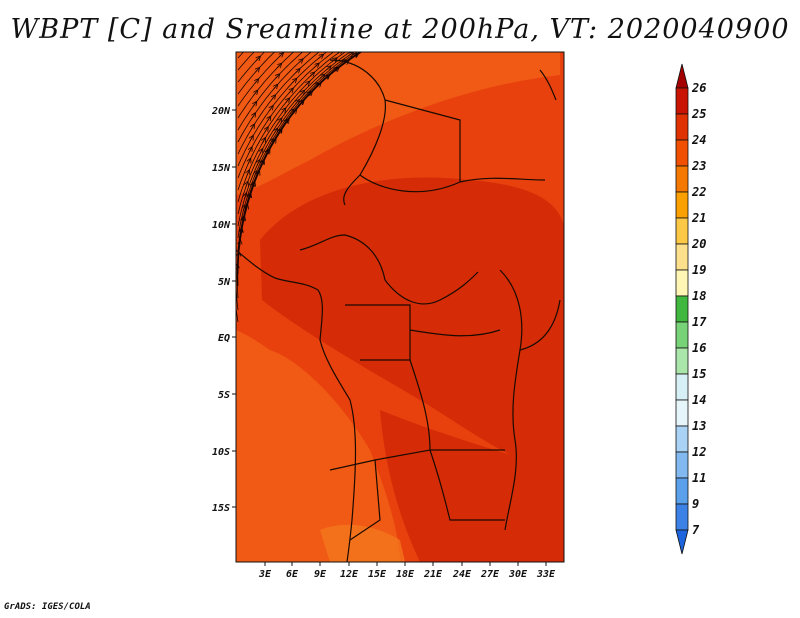  I want to click on colorbar, so click(682, 309).